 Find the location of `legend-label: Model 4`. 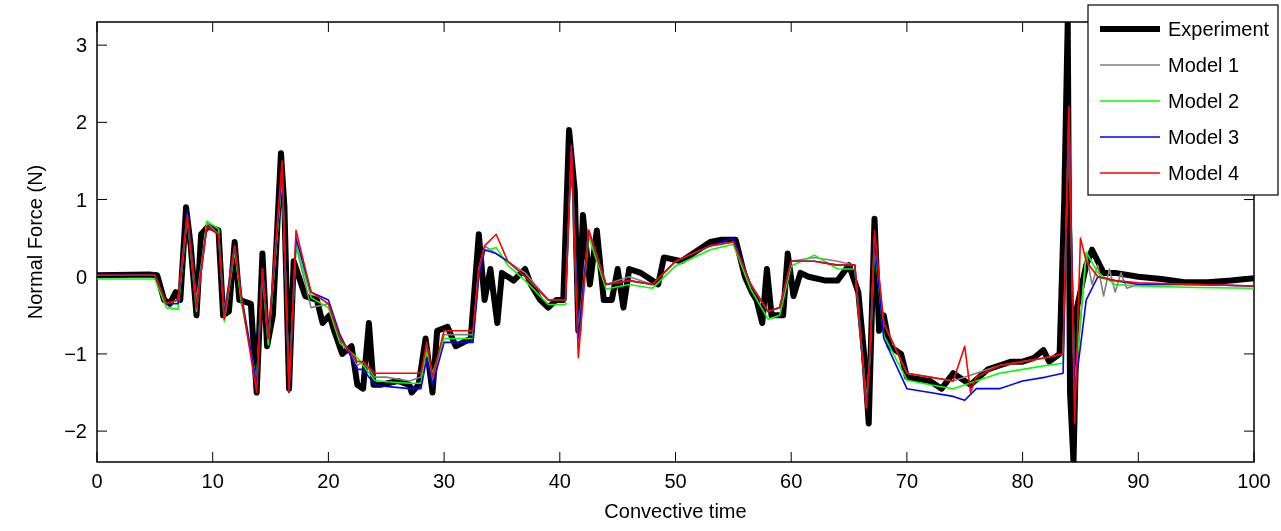

legend-label: Model 4 is located at coordinates (1204, 173).